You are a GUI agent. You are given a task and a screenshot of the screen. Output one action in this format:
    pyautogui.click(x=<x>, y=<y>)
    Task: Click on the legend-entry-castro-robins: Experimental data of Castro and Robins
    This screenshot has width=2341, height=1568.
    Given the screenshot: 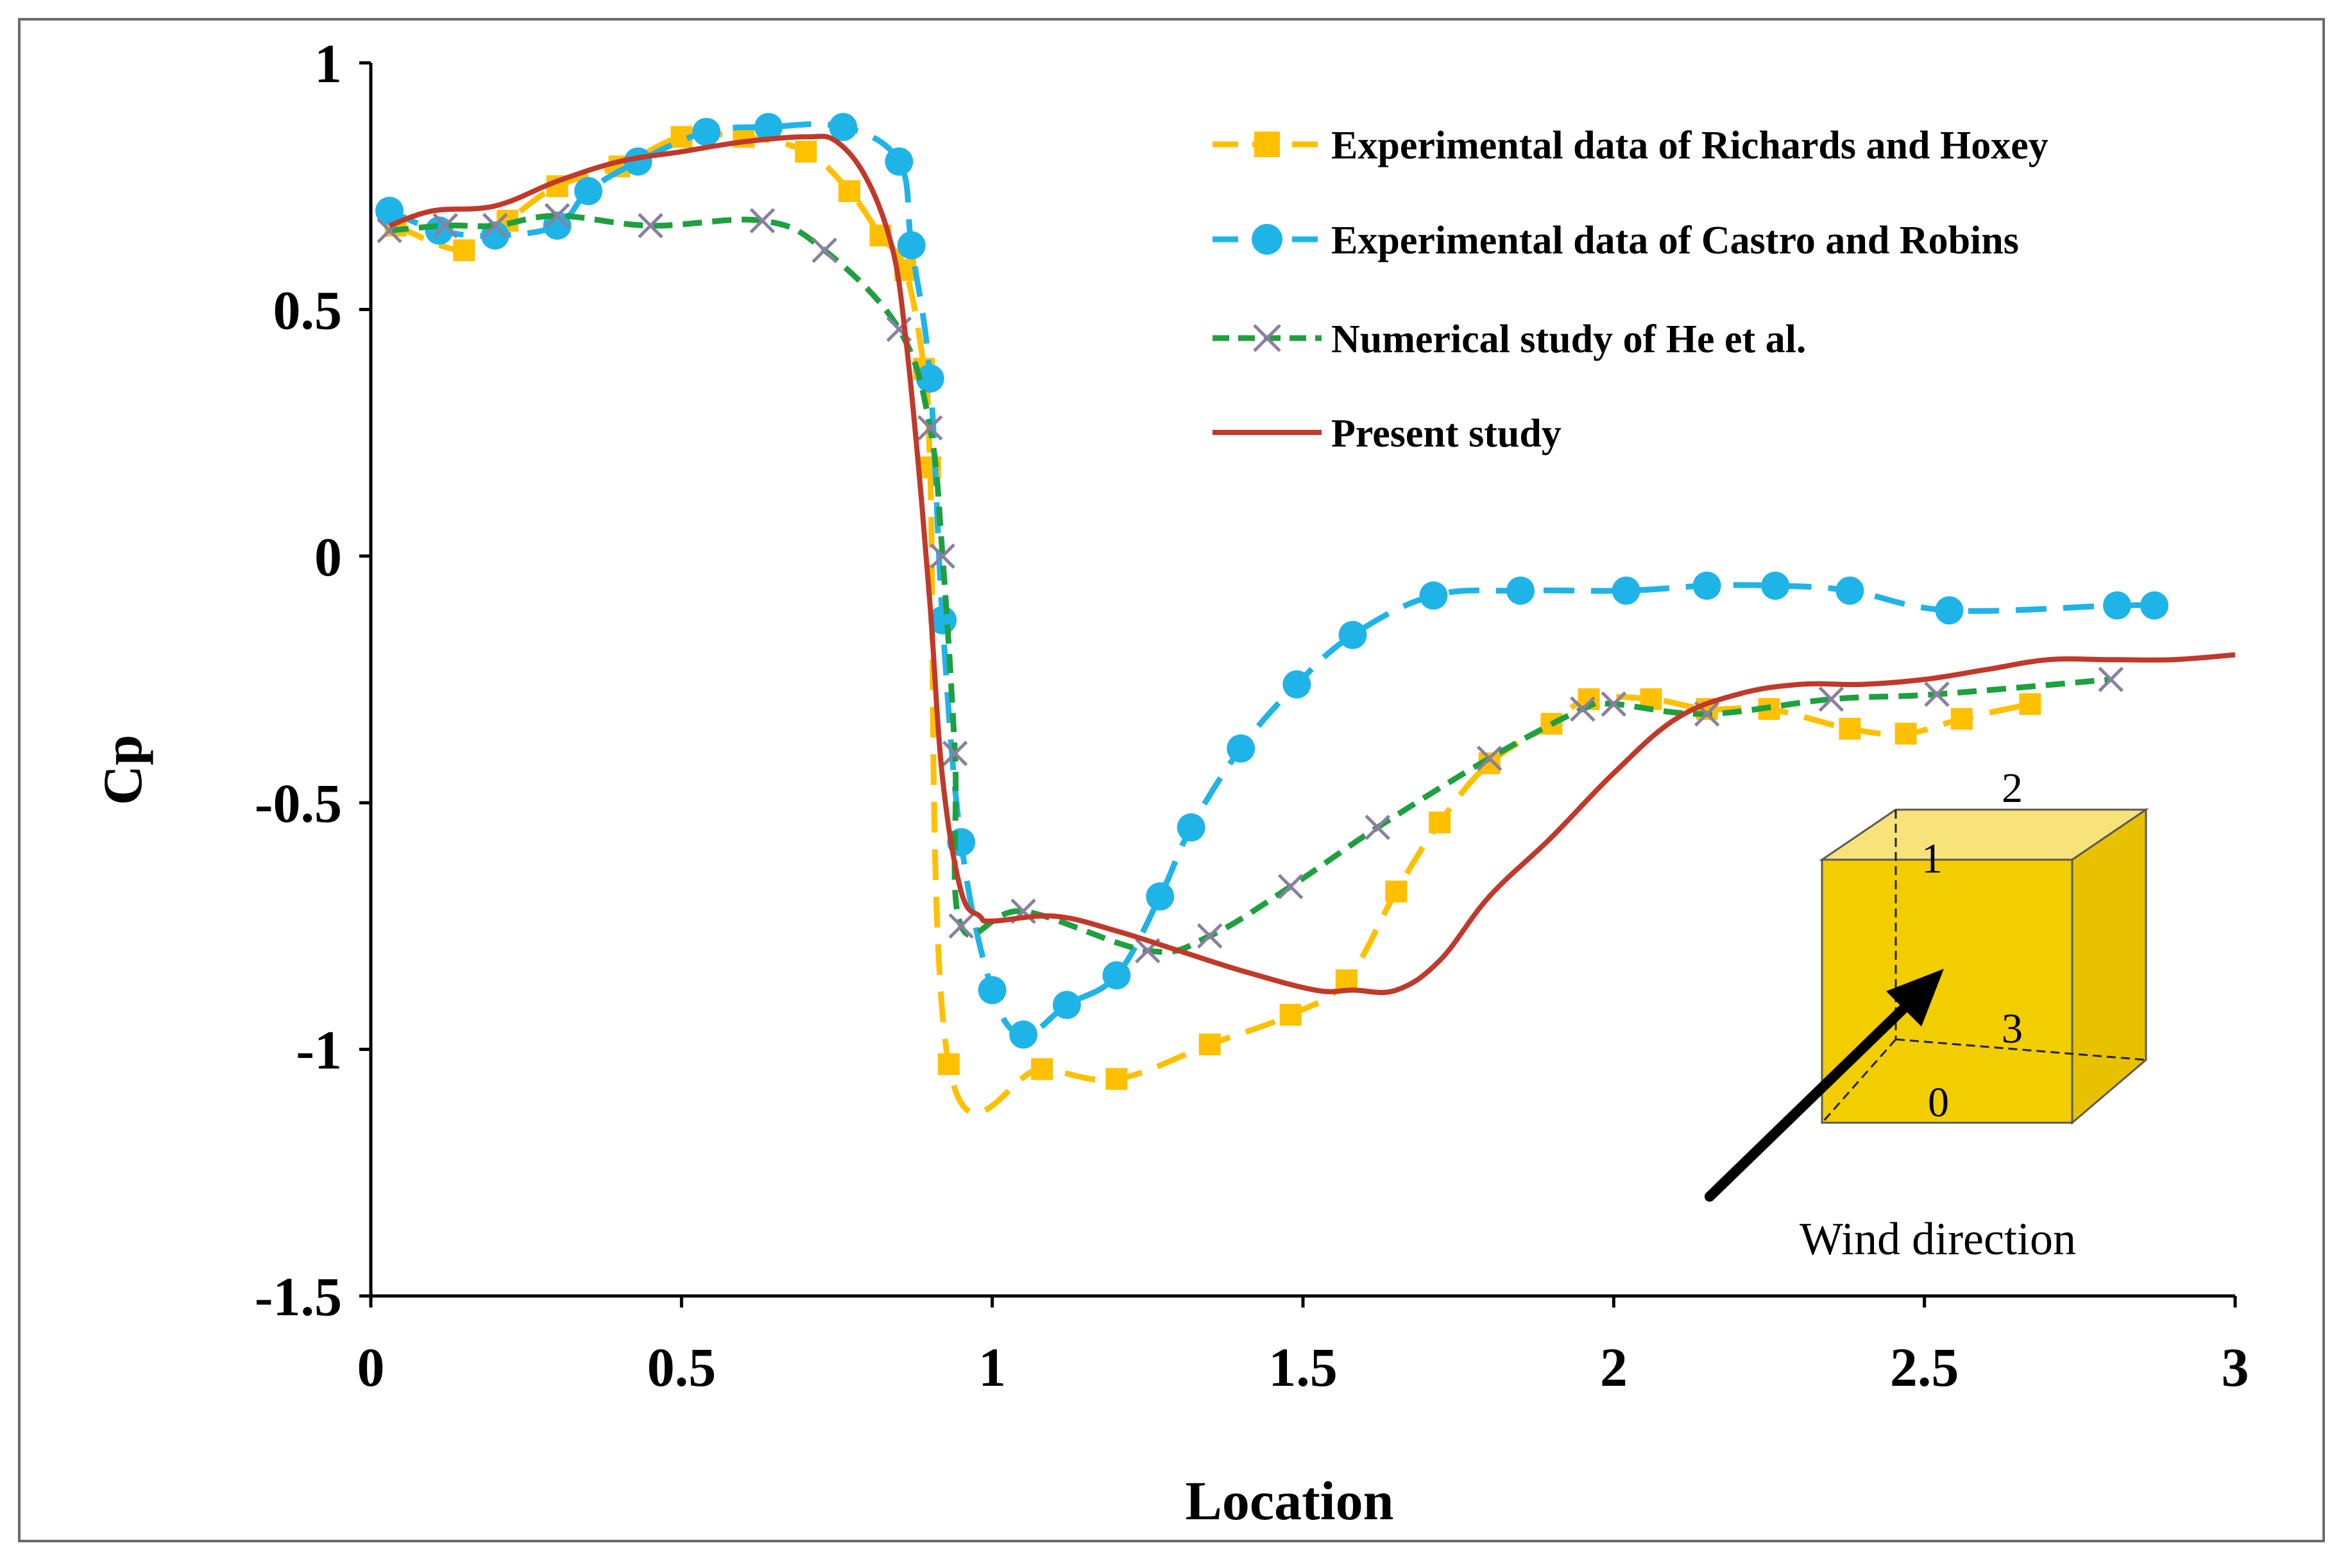 What is the action you would take?
    pyautogui.click(x=1616, y=240)
    